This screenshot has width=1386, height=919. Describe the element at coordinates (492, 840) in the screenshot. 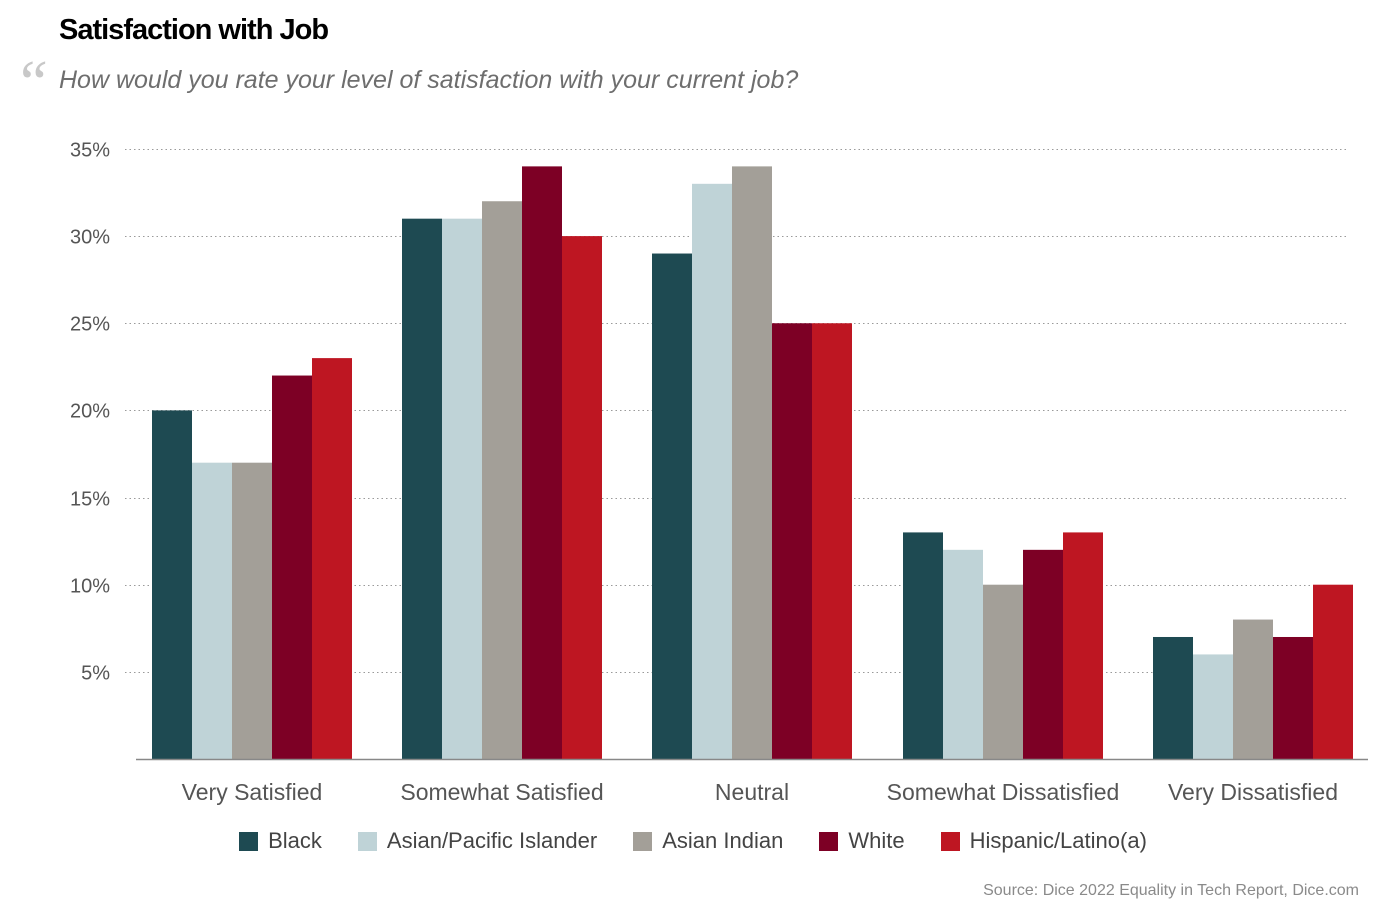

I see `legend-label: Asian/Pacific Islander` at that location.